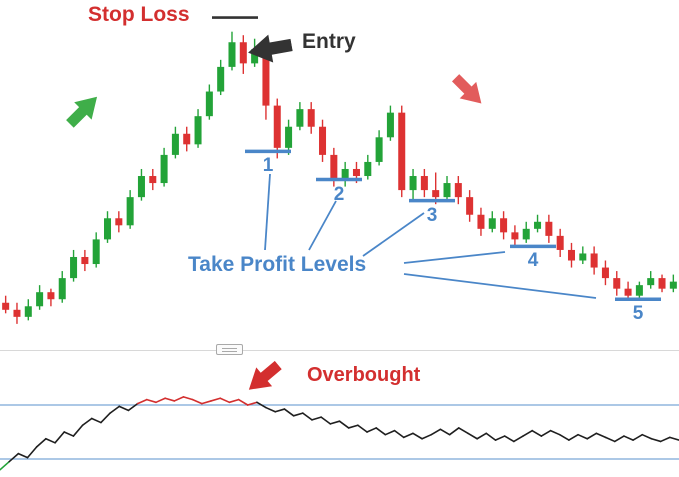 The image size is (679, 477). Describe the element at coordinates (139, 14) in the screenshot. I see `stop-loss-label: Stop Loss` at that location.